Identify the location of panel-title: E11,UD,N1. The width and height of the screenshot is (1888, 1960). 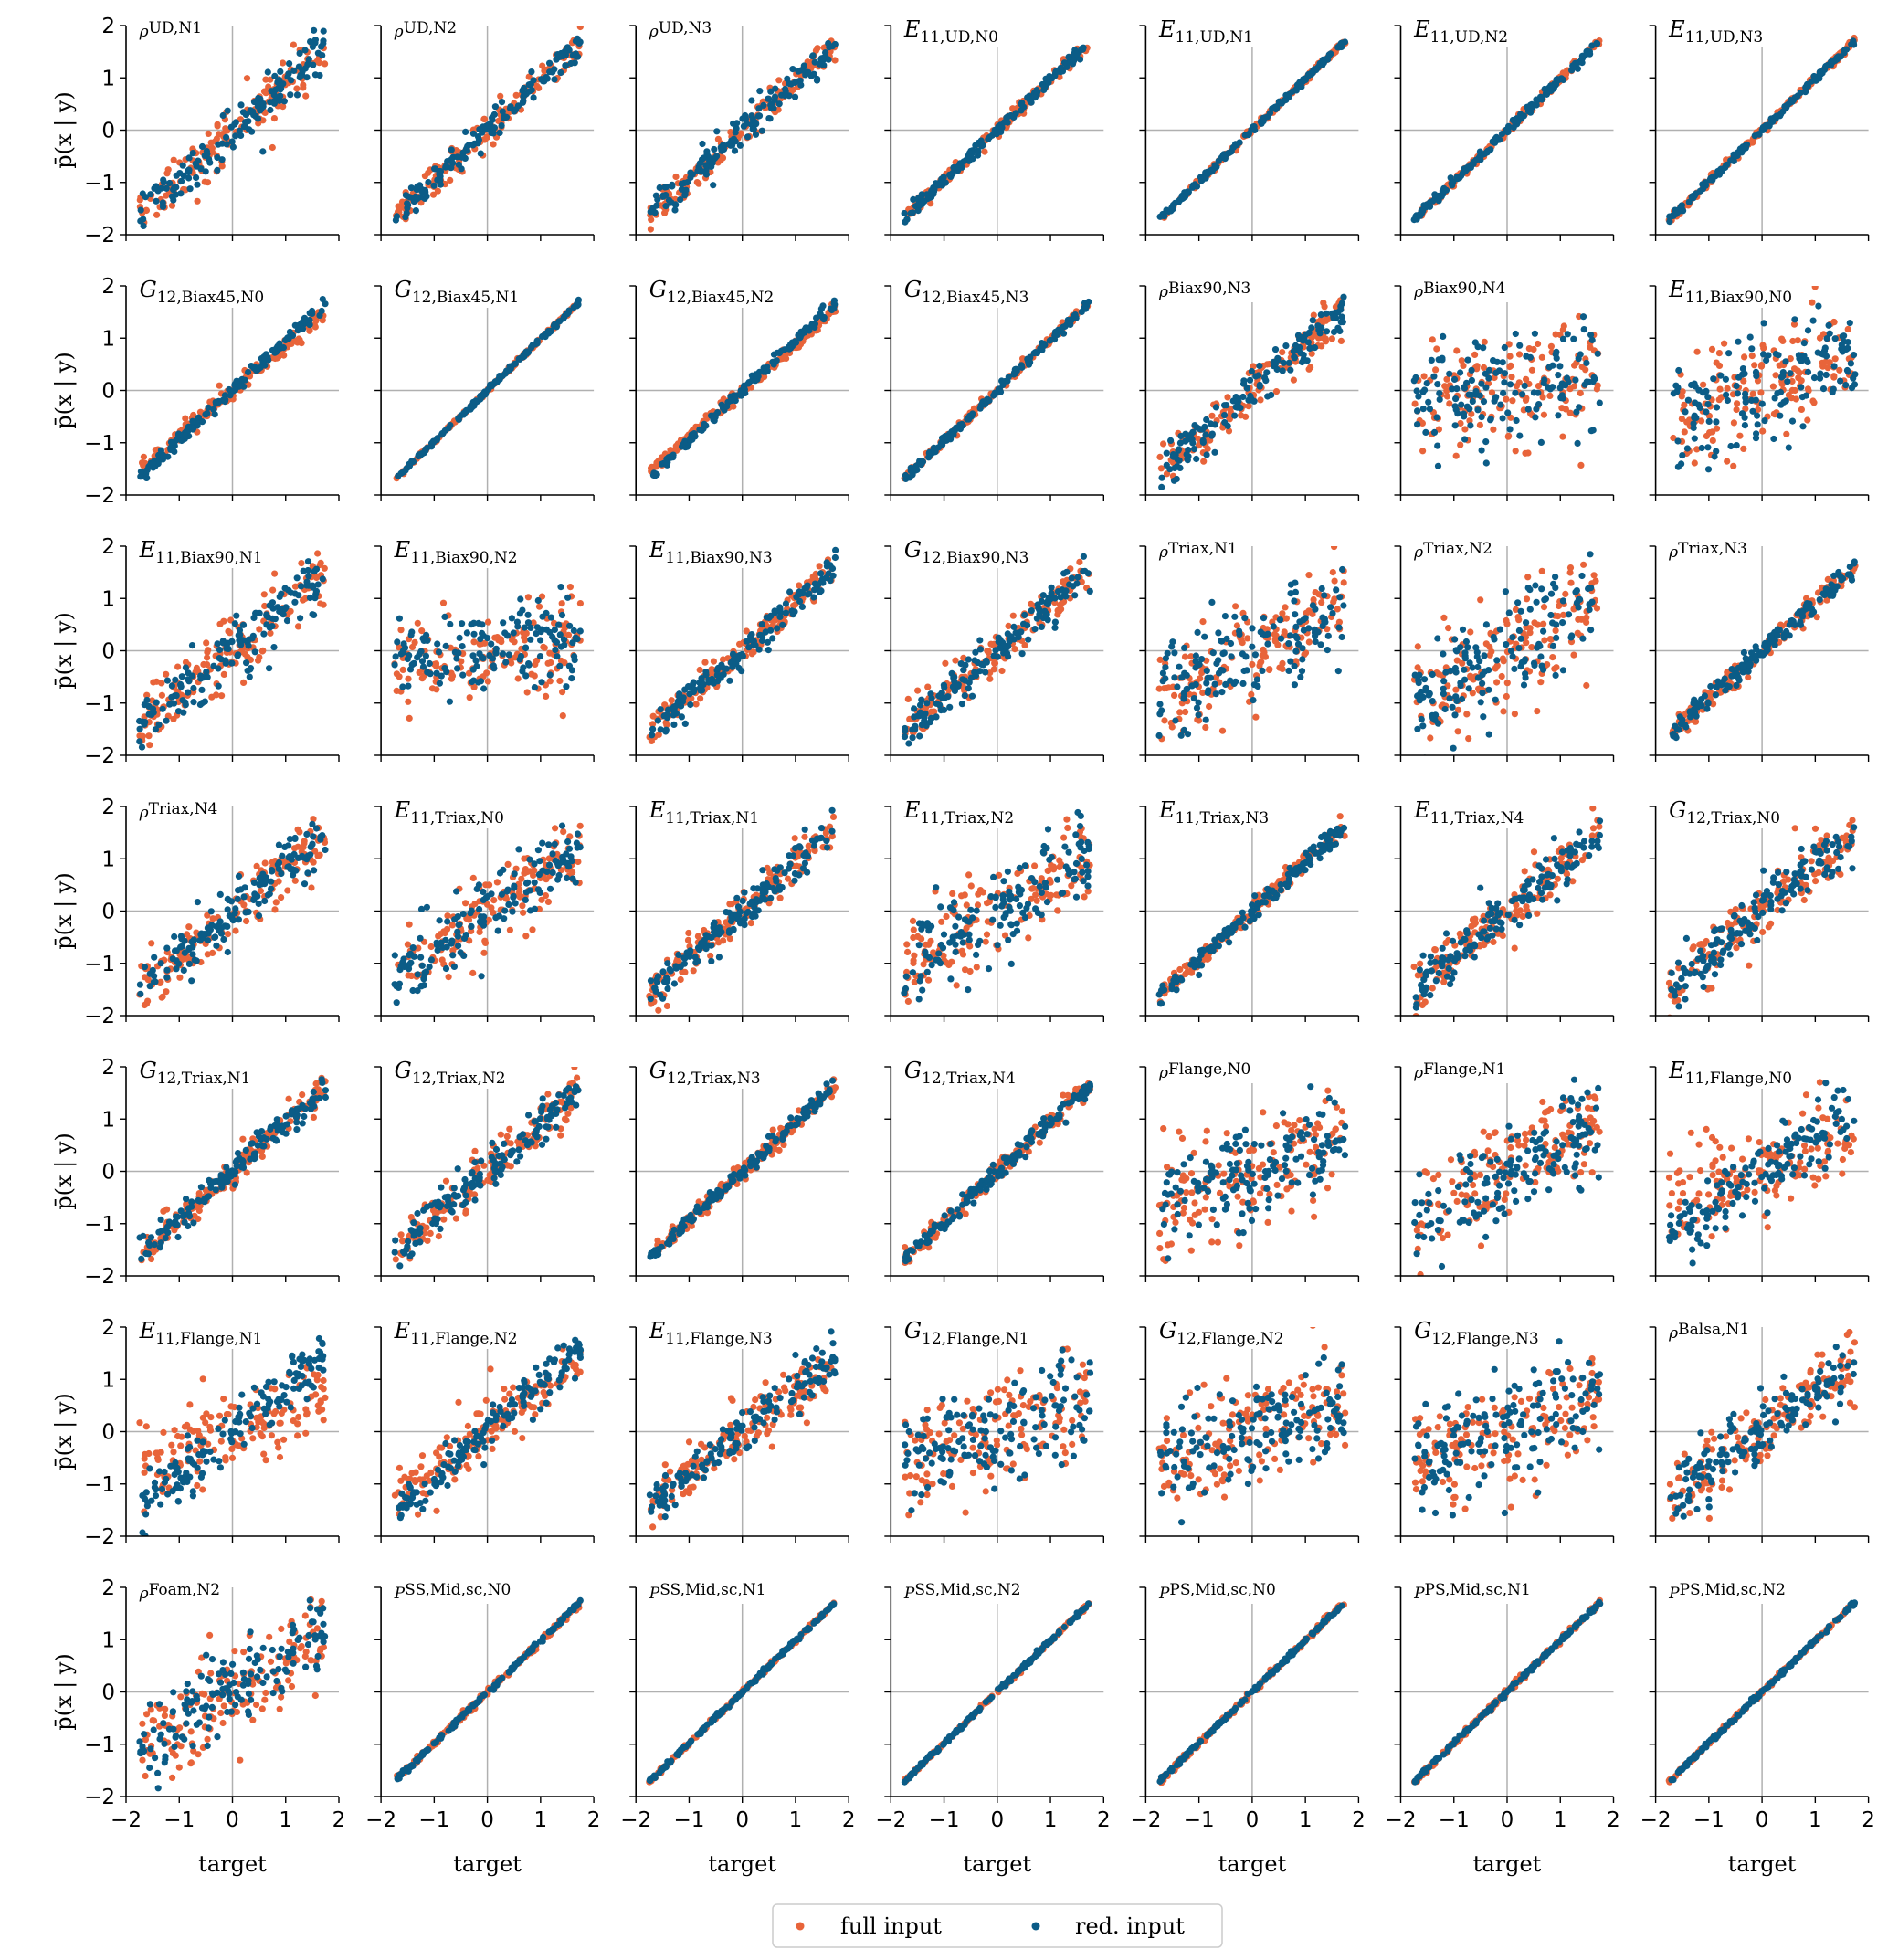
(1205, 31).